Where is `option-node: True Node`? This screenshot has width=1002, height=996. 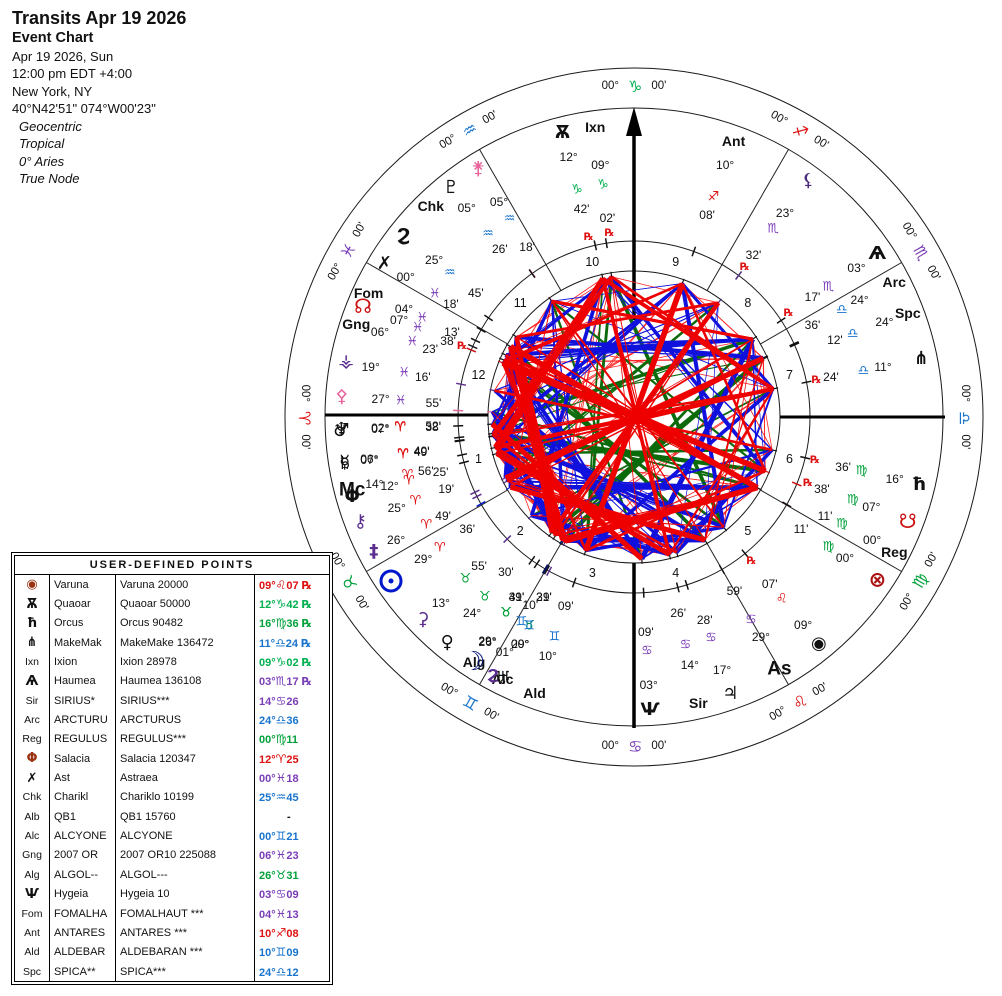 option-node: True Node is located at coordinates (49, 178).